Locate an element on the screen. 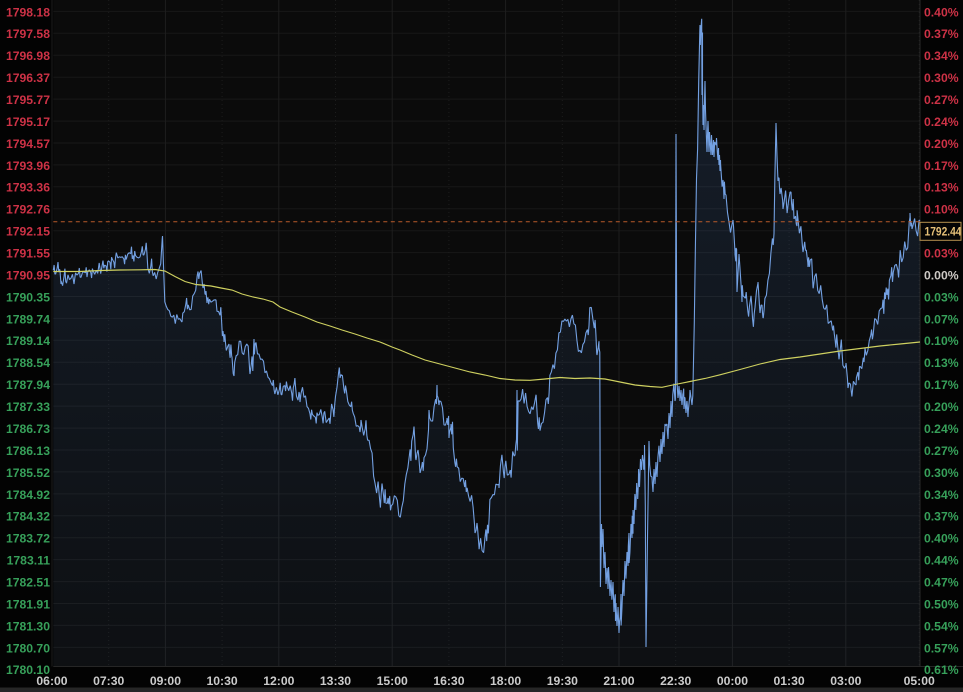 The width and height of the screenshot is (963, 692). svg-text: 03:00 is located at coordinates (845, 681).